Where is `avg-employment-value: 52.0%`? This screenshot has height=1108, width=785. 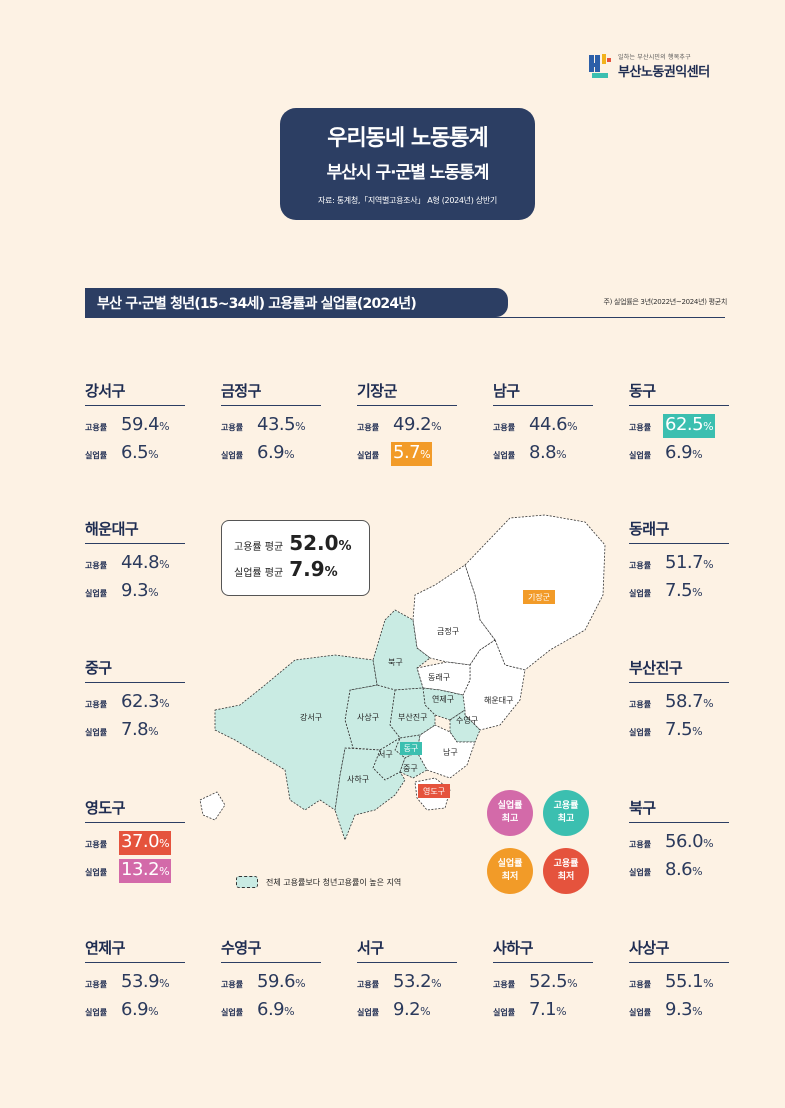
avg-employment-value: 52.0% is located at coordinates (320, 543).